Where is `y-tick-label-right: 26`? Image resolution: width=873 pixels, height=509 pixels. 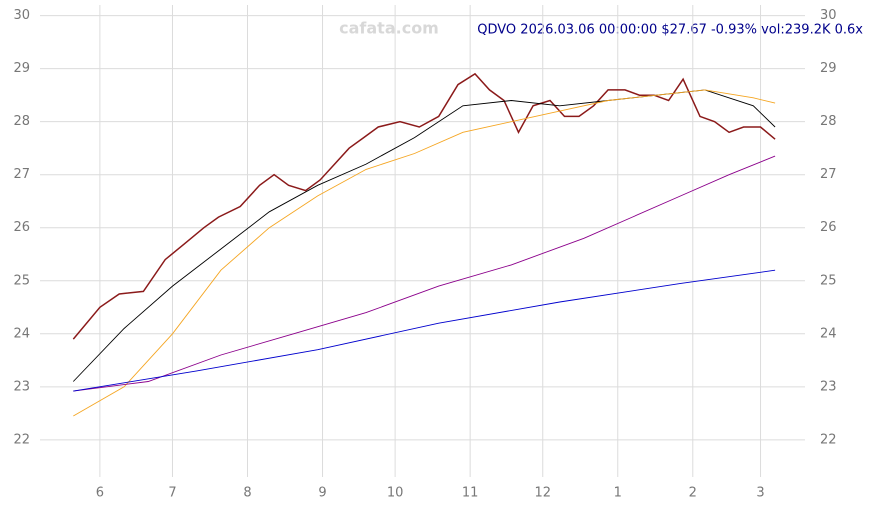
y-tick-label-right: 26 is located at coordinates (828, 227).